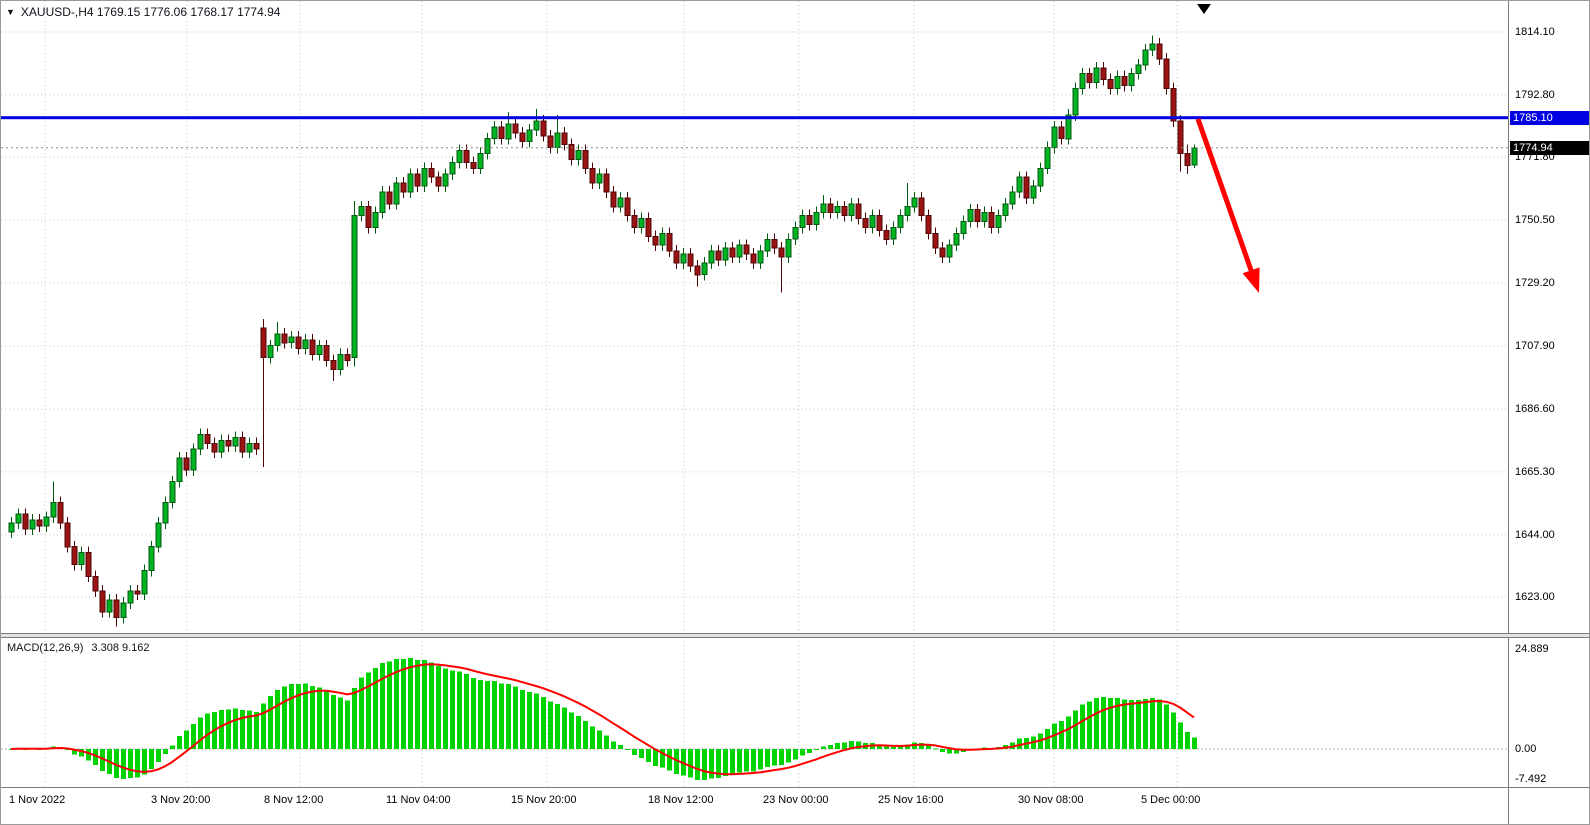 This screenshot has width=1590, height=825. I want to click on macd-indicator-values: 3.308 9.162, so click(120, 648).